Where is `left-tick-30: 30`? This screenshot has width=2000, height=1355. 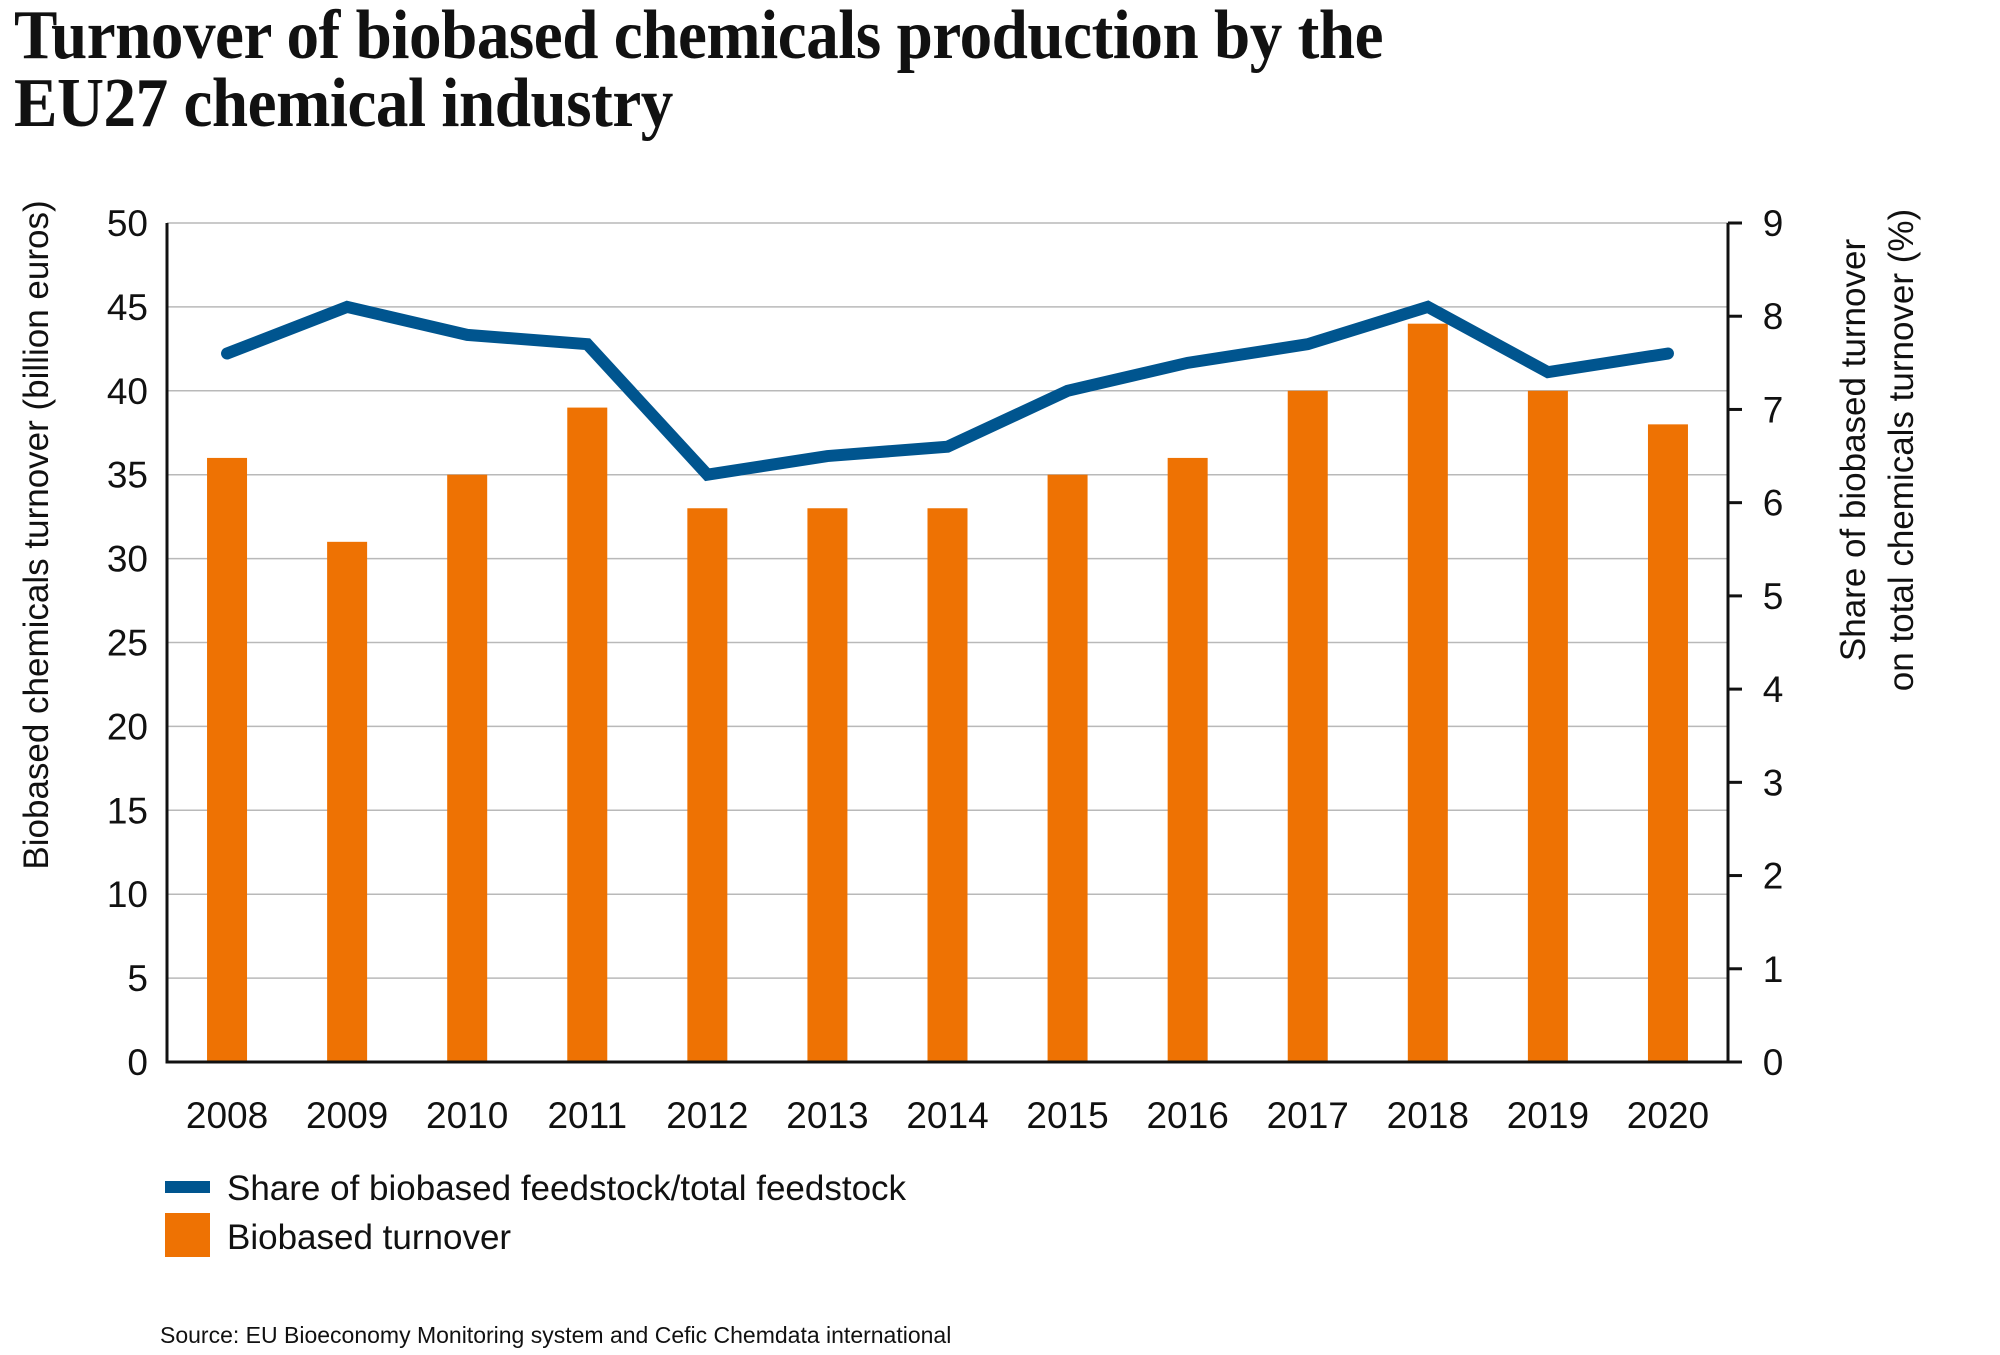
left-tick-30: 30 is located at coordinates (127, 559).